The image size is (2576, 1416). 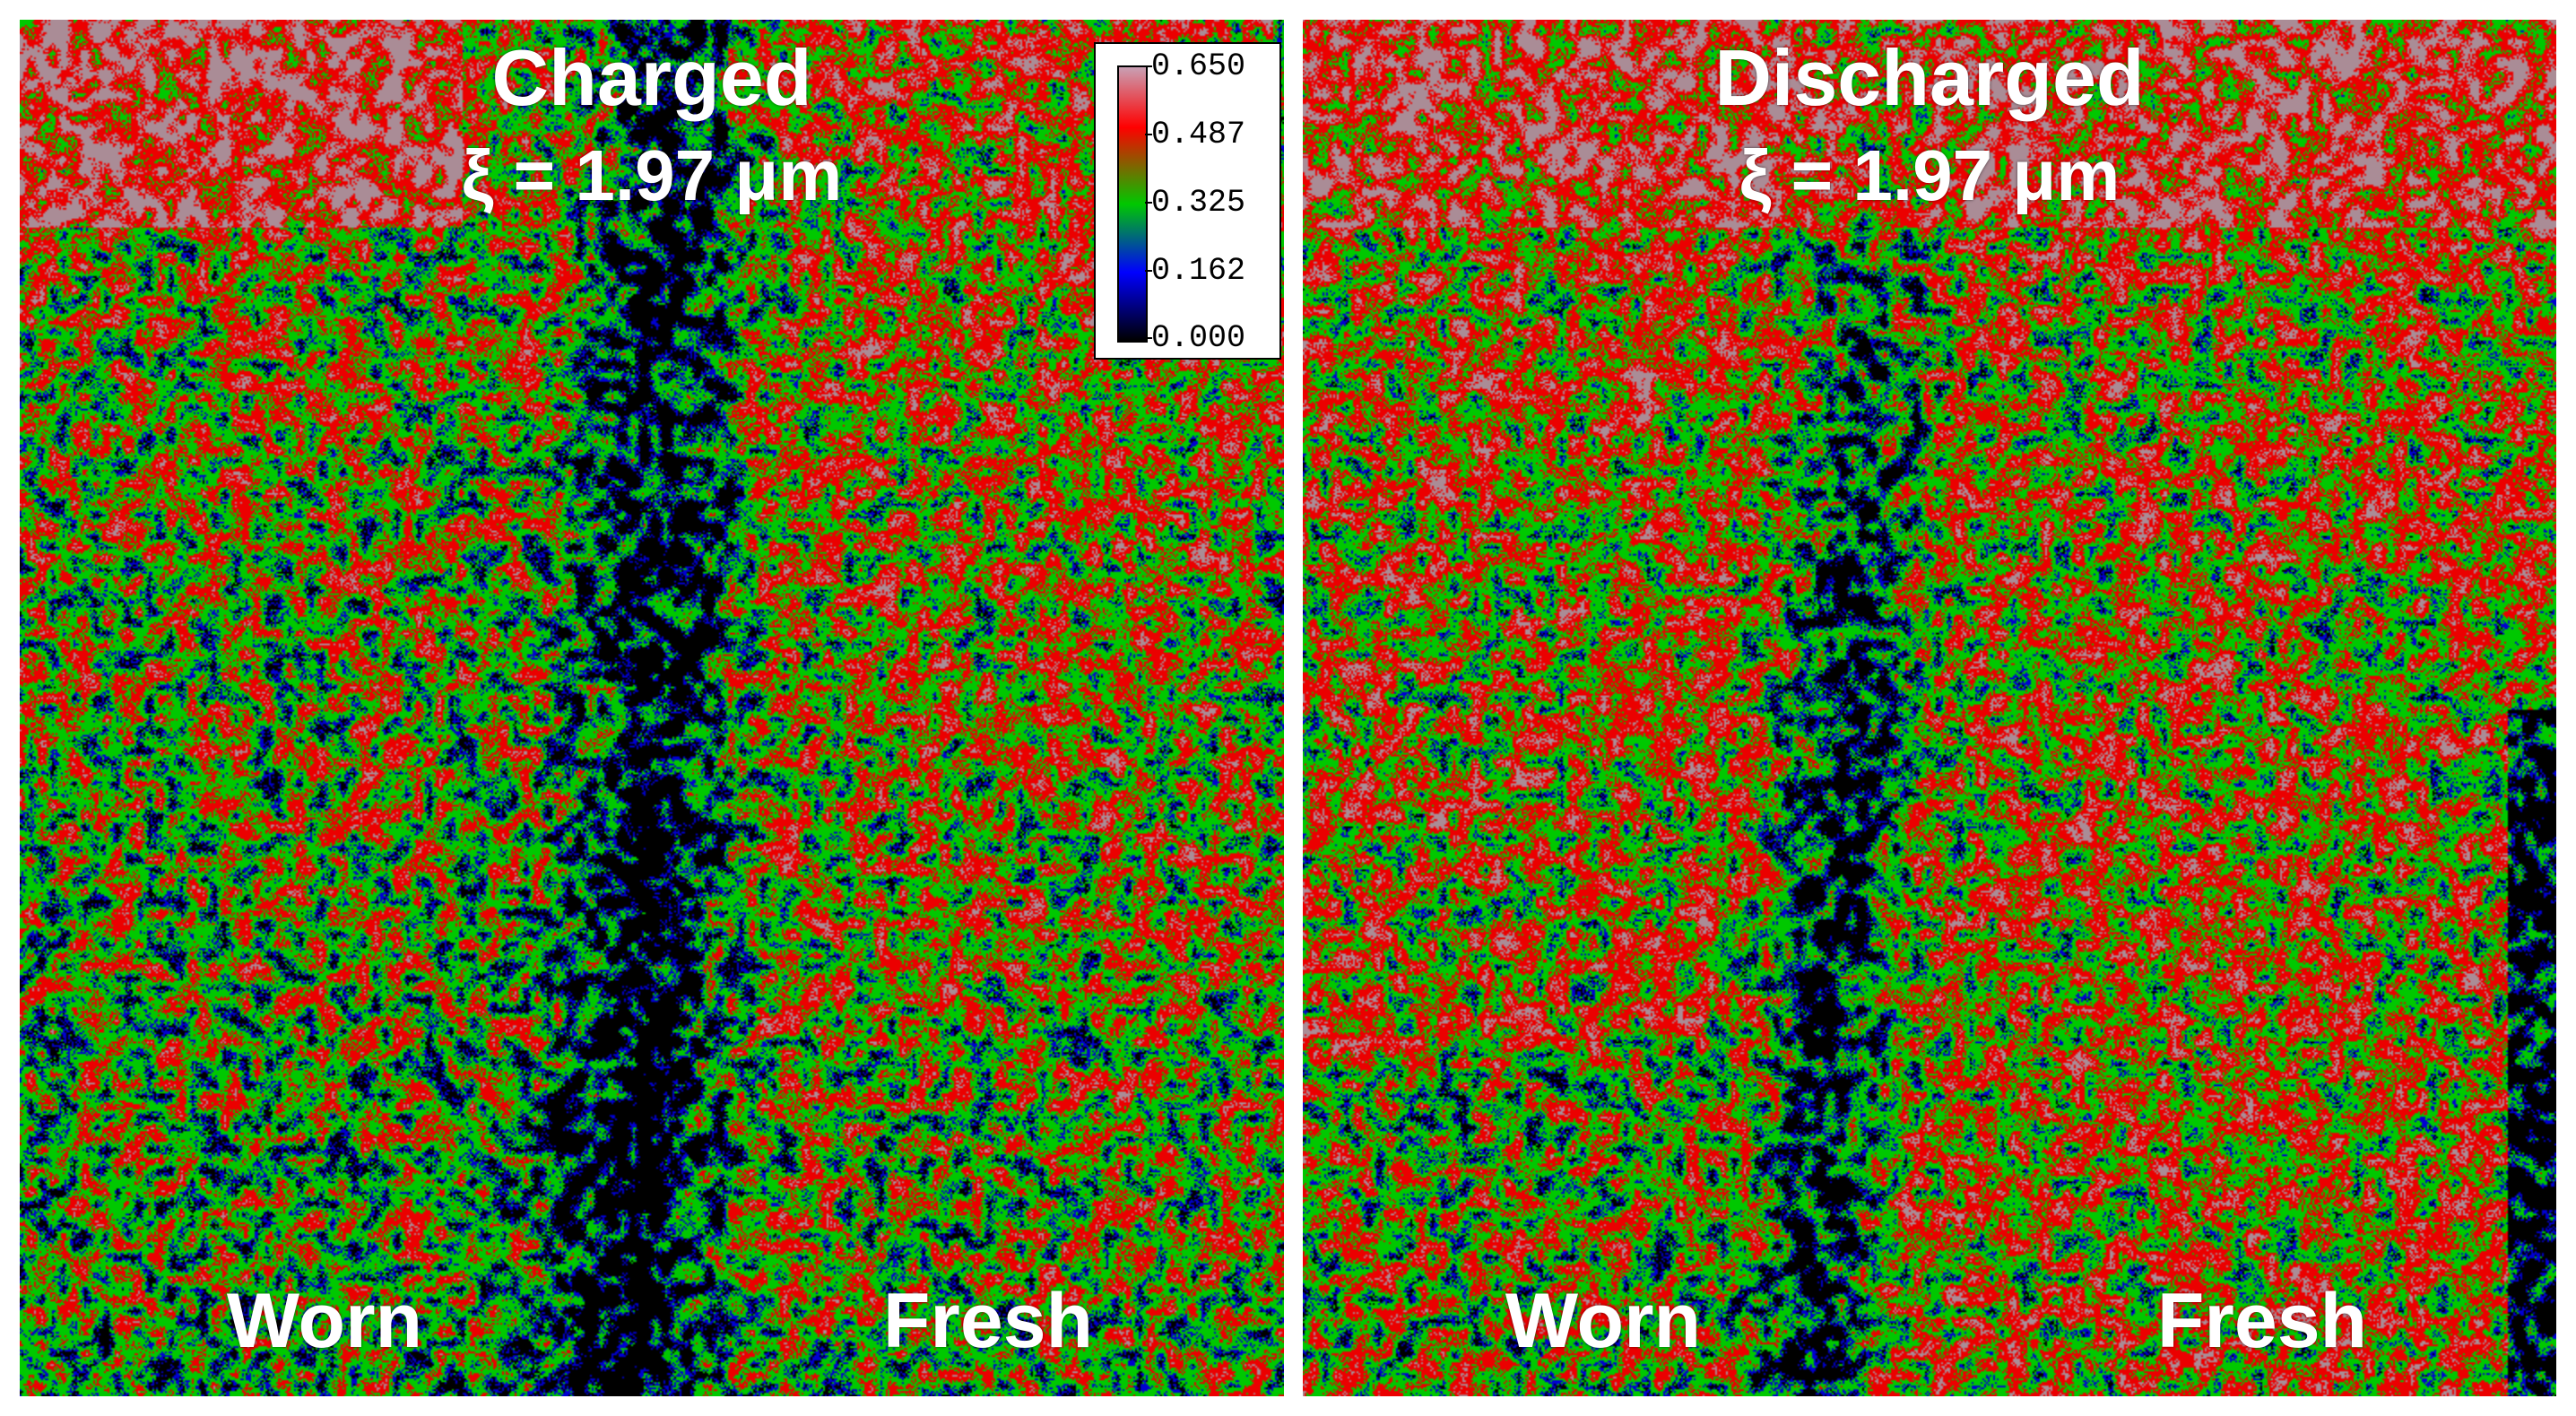 What do you see at coordinates (652, 175) in the screenshot?
I see `charged-correlation-length: ξ = 1.97 μm` at bounding box center [652, 175].